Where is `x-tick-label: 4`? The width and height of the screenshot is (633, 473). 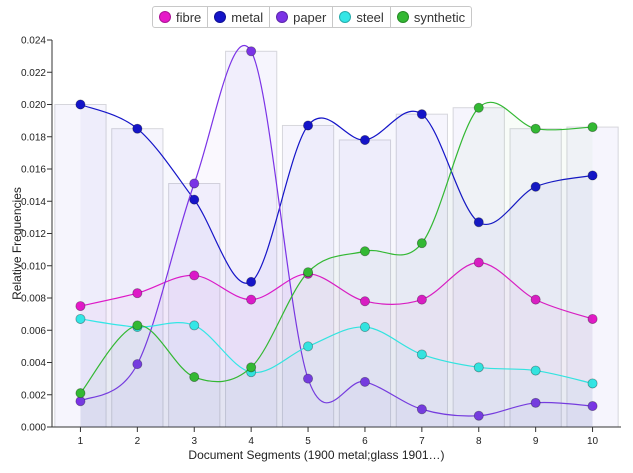
x-tick-label: 4 is located at coordinates (251, 441).